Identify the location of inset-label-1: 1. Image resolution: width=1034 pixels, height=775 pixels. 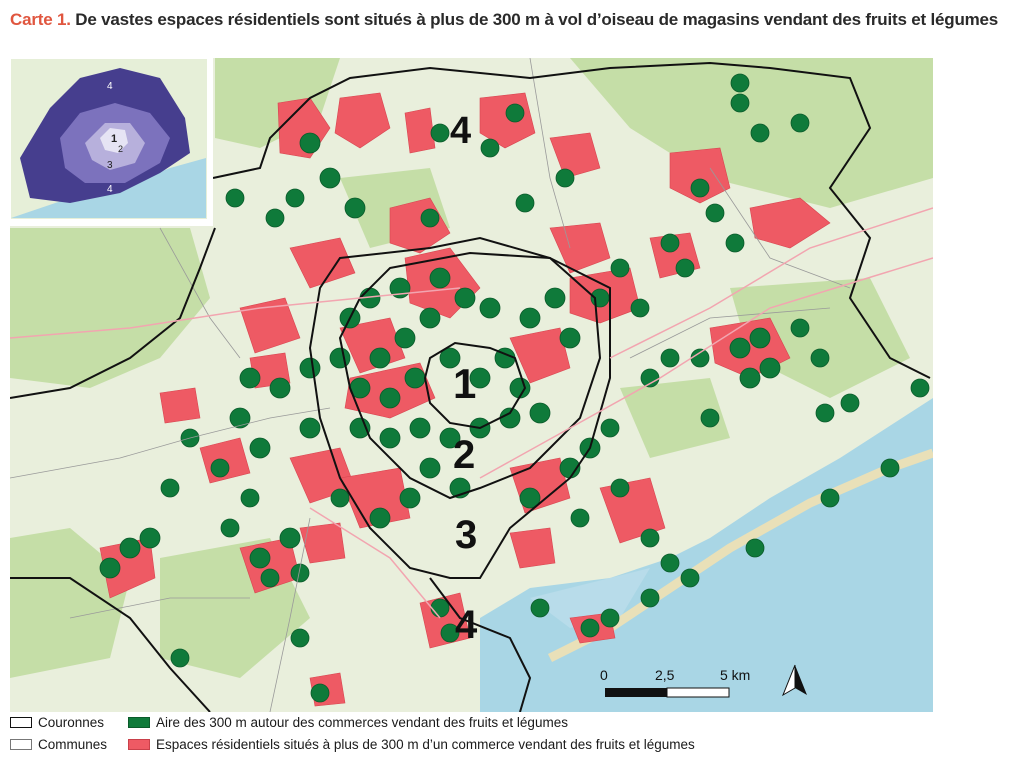
(114, 139).